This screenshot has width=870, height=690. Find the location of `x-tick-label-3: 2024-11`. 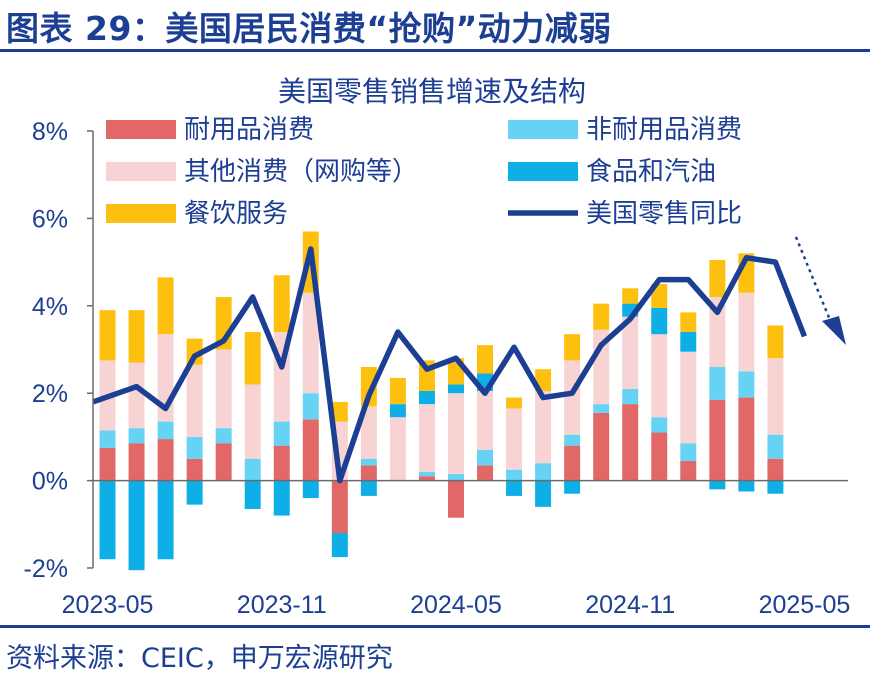

x-tick-label-3: 2024-11 is located at coordinates (630, 603).